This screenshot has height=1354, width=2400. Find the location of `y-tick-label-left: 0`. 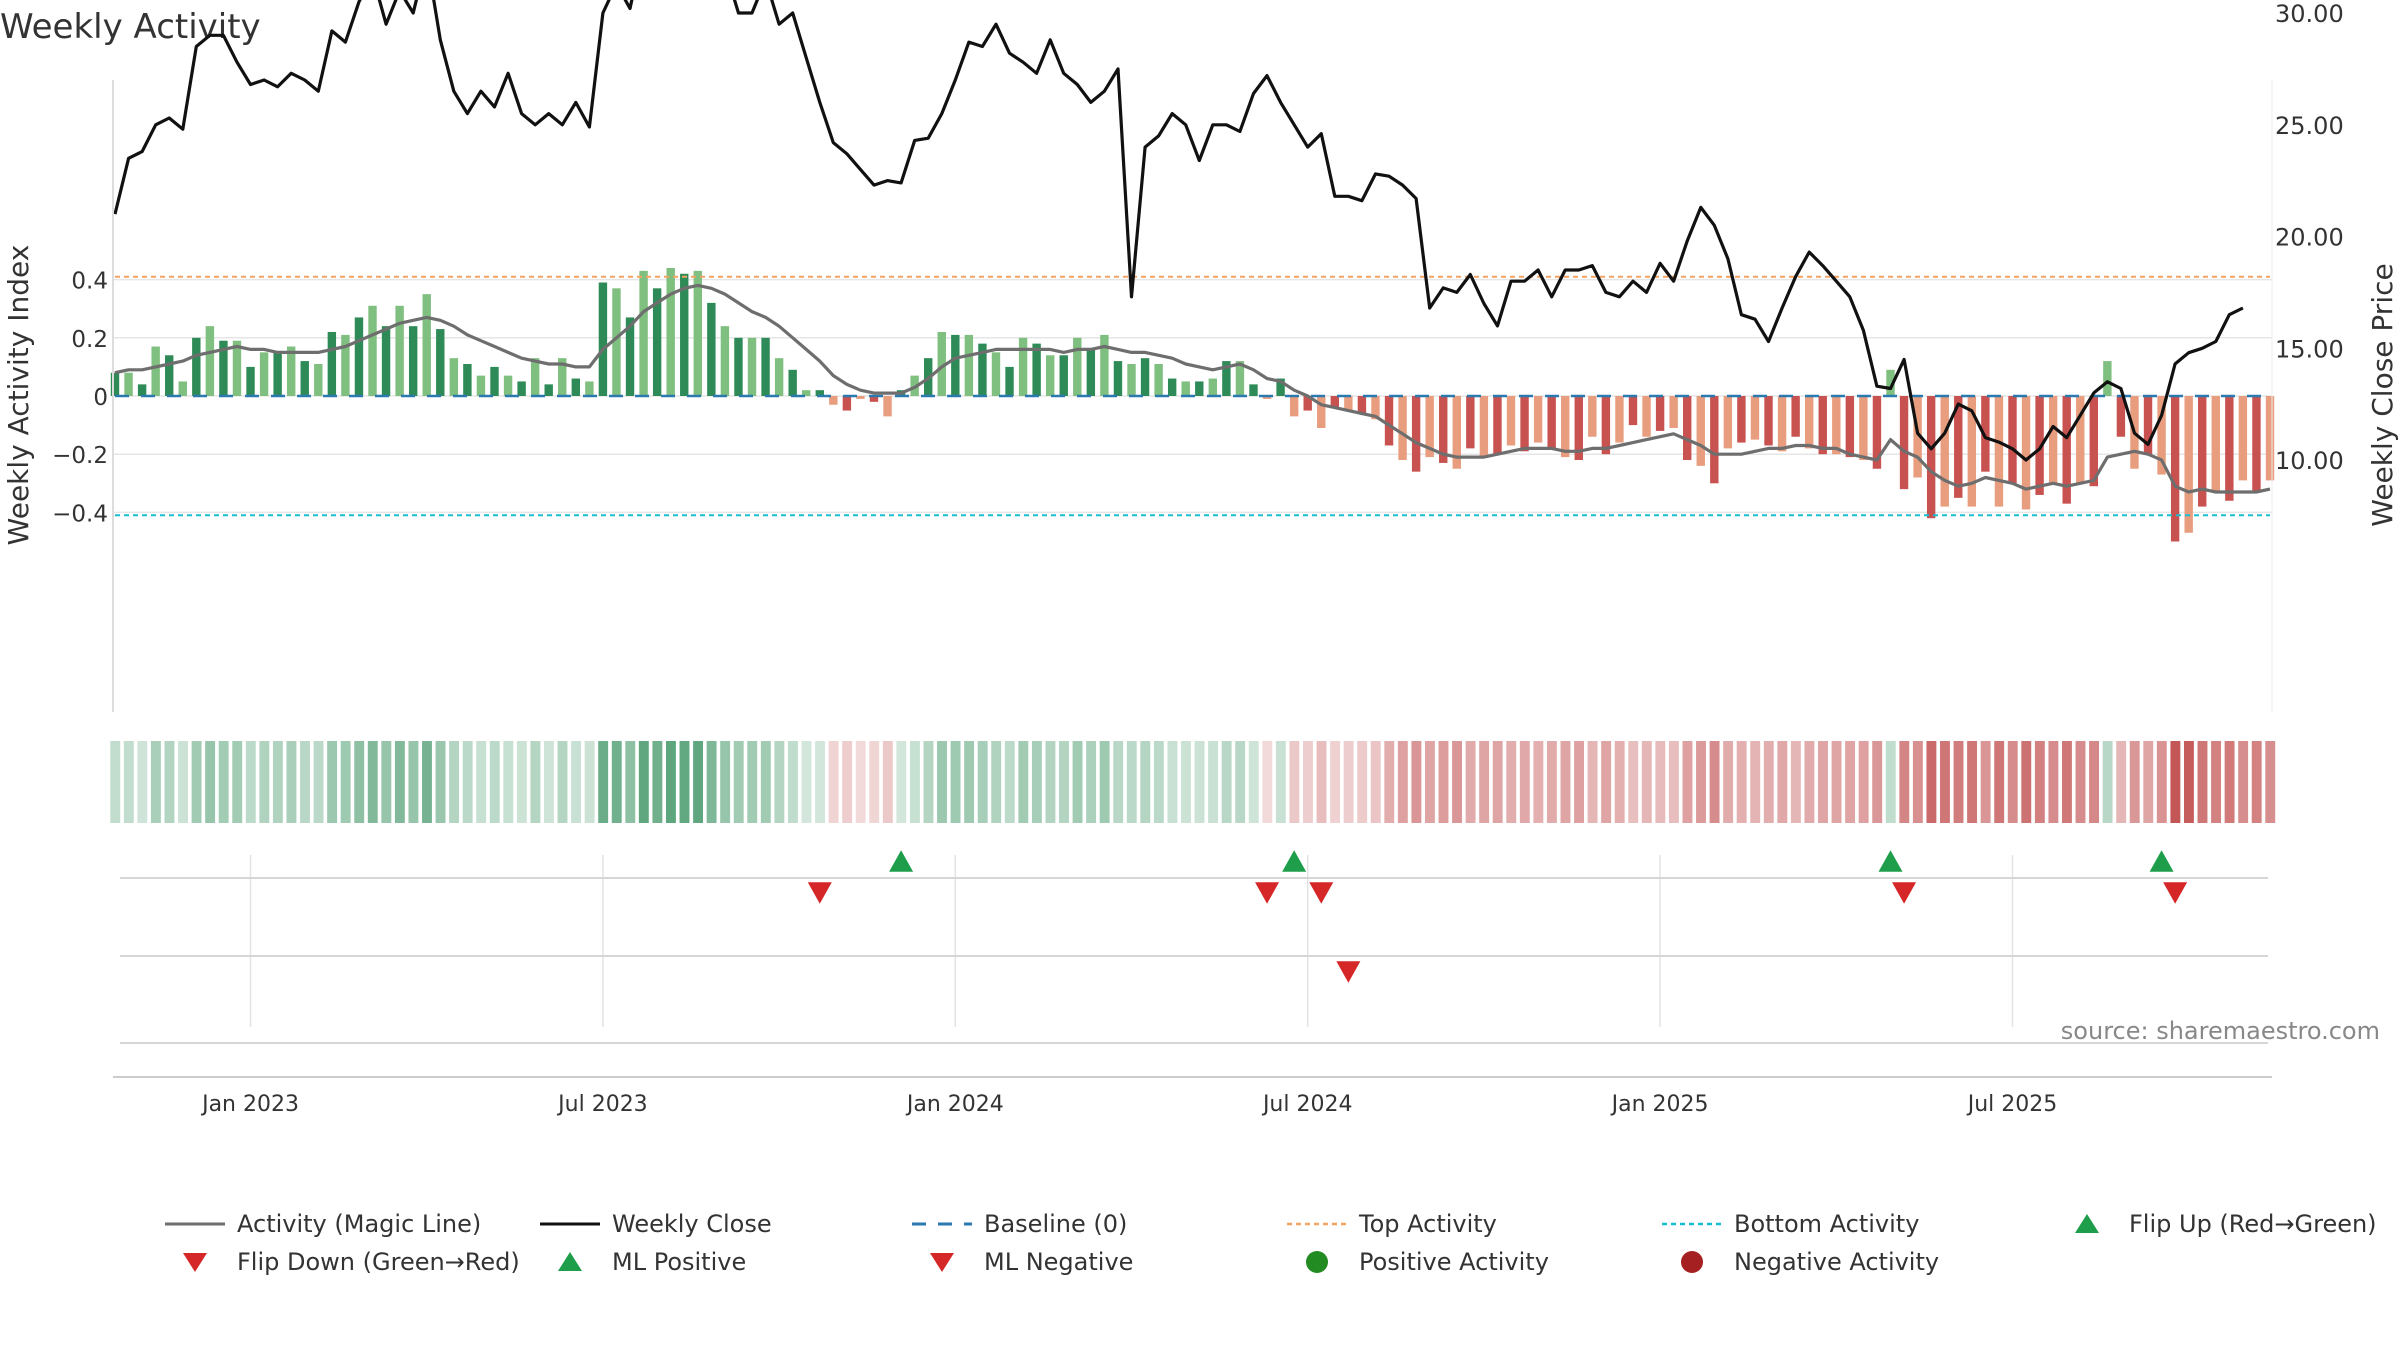

y-tick-label-left: 0 is located at coordinates (100, 398).